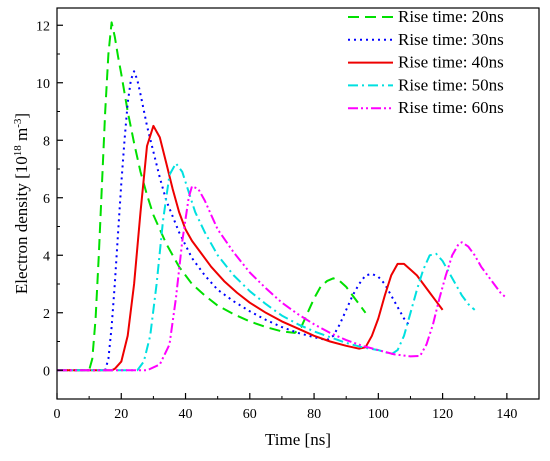 Image resolution: width=550 pixels, height=461 pixels. I want to click on x-tick-label: 0, so click(57, 414).